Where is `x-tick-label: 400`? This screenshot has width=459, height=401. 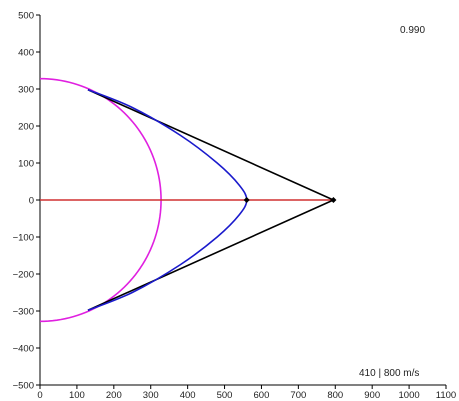 x-tick-label: 400 is located at coordinates (188, 395).